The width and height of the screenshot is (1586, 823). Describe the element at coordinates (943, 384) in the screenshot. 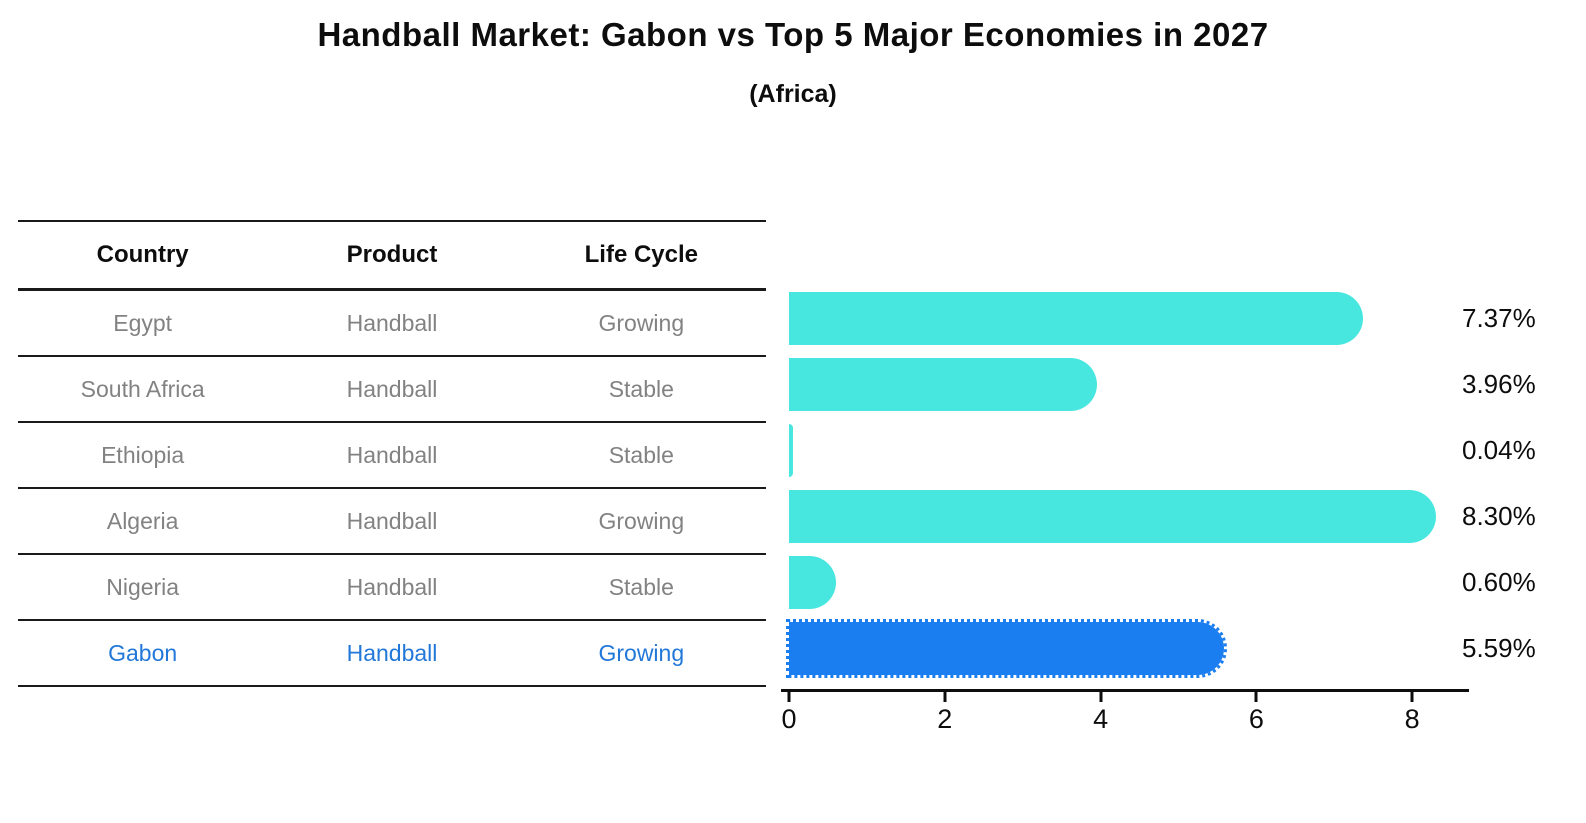

I see `bar-south-africa` at that location.